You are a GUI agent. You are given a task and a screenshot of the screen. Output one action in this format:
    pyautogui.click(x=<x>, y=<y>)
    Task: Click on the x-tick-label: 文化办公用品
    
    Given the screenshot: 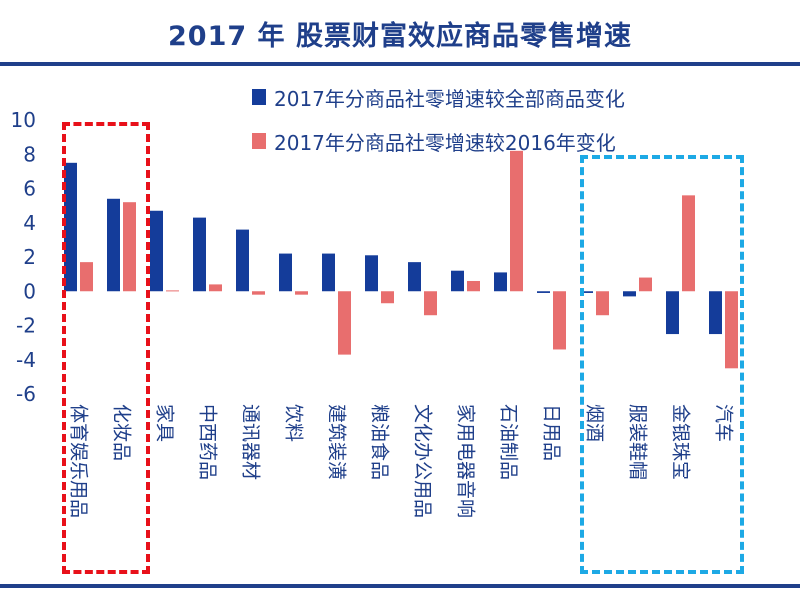 What is the action you would take?
    pyautogui.click(x=423, y=461)
    